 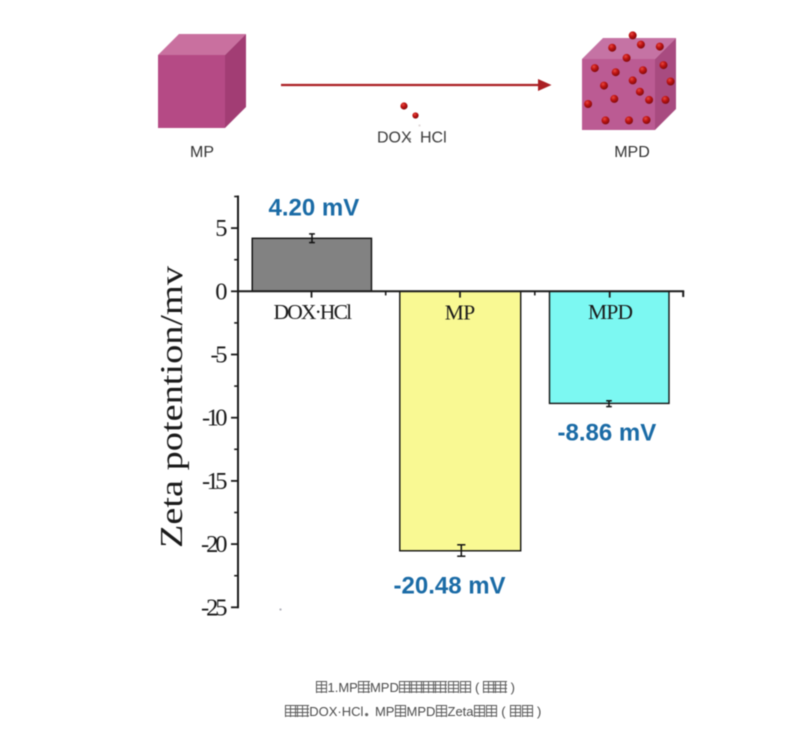 What do you see at coordinates (219, 355) in the screenshot?
I see `svg-text: -5` at bounding box center [219, 355].